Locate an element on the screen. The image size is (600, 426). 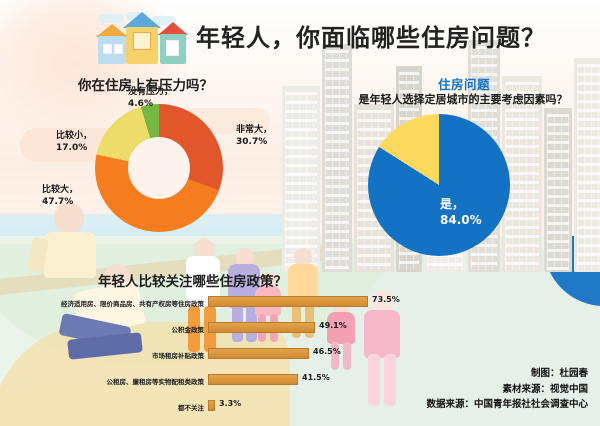
policy-chart-title: 年轻人比较关注哪些住房政策？ is located at coordinates (192, 282).